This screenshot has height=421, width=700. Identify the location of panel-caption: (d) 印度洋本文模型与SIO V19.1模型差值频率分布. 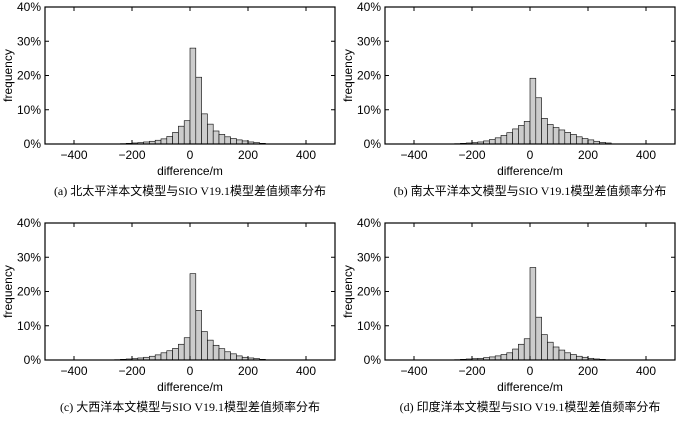
(530, 406).